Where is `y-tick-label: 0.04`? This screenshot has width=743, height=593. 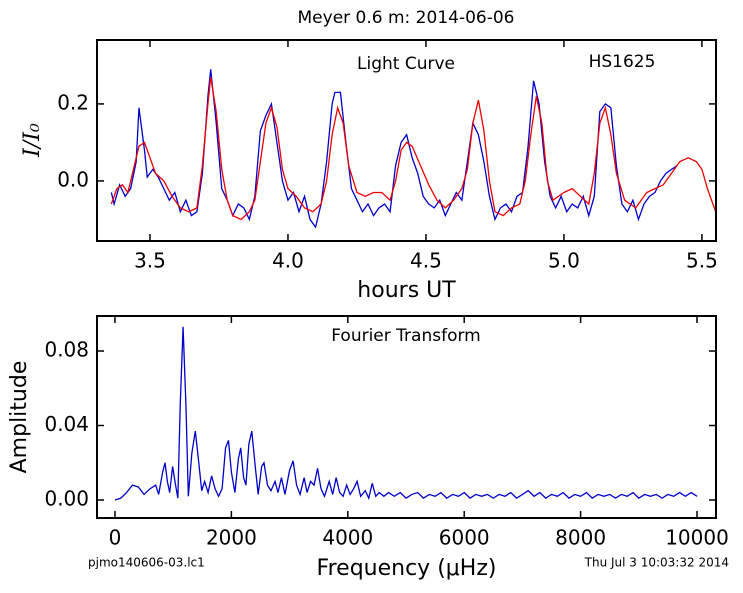
y-tick-label: 0.04 is located at coordinates (66, 424).